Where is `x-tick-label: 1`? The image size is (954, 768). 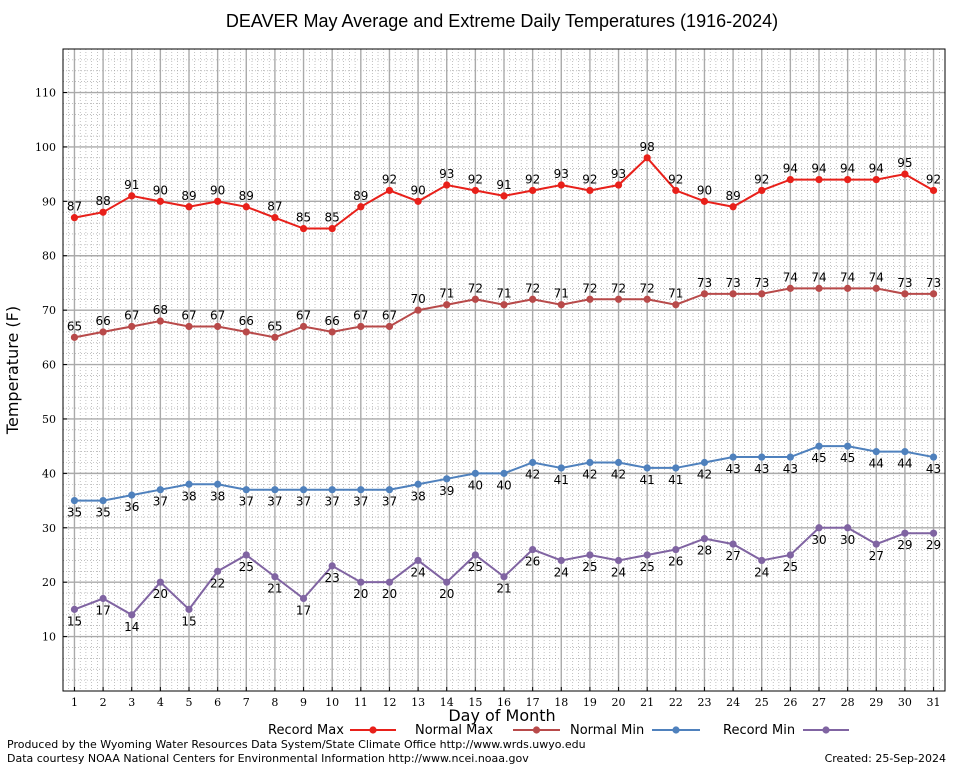
x-tick-label: 1 is located at coordinates (74, 702).